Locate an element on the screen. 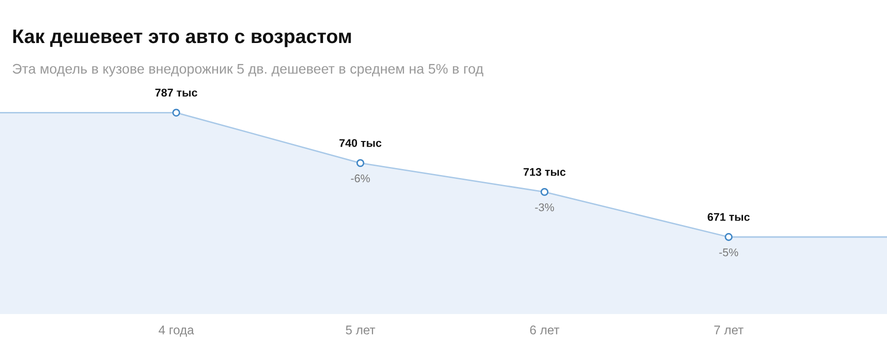 Image resolution: width=887 pixels, height=349 pixels. chart-subtitle: Эта модель в кузове внедорожник 5 дв. дешевеет в среднем на 5% в год is located at coordinates (248, 70).